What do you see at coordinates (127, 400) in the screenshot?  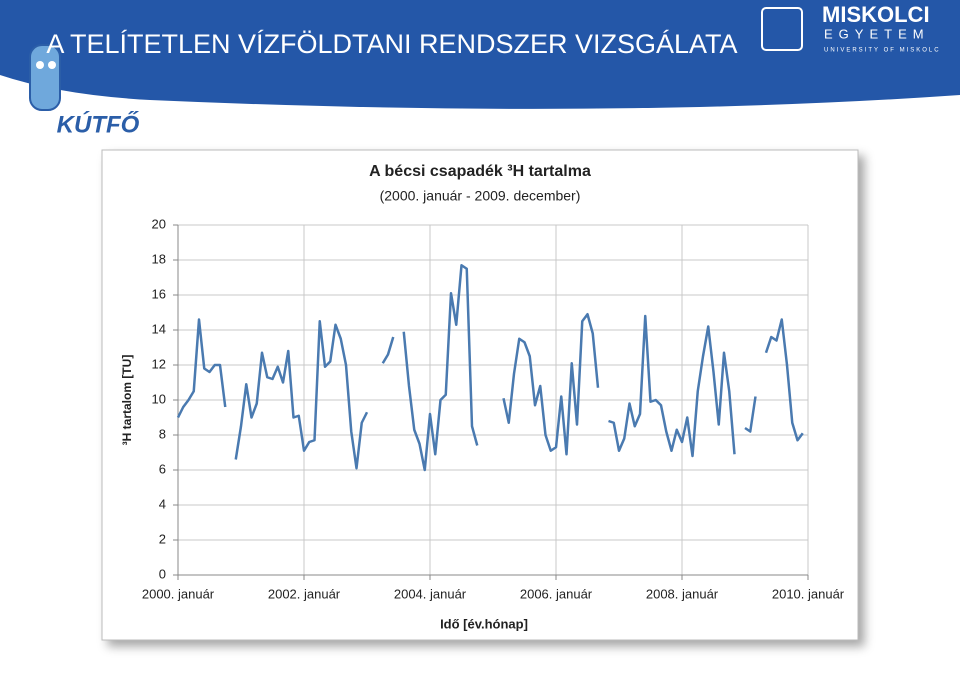 I see `y-axis-label: ³H tartalom [TU]` at bounding box center [127, 400].